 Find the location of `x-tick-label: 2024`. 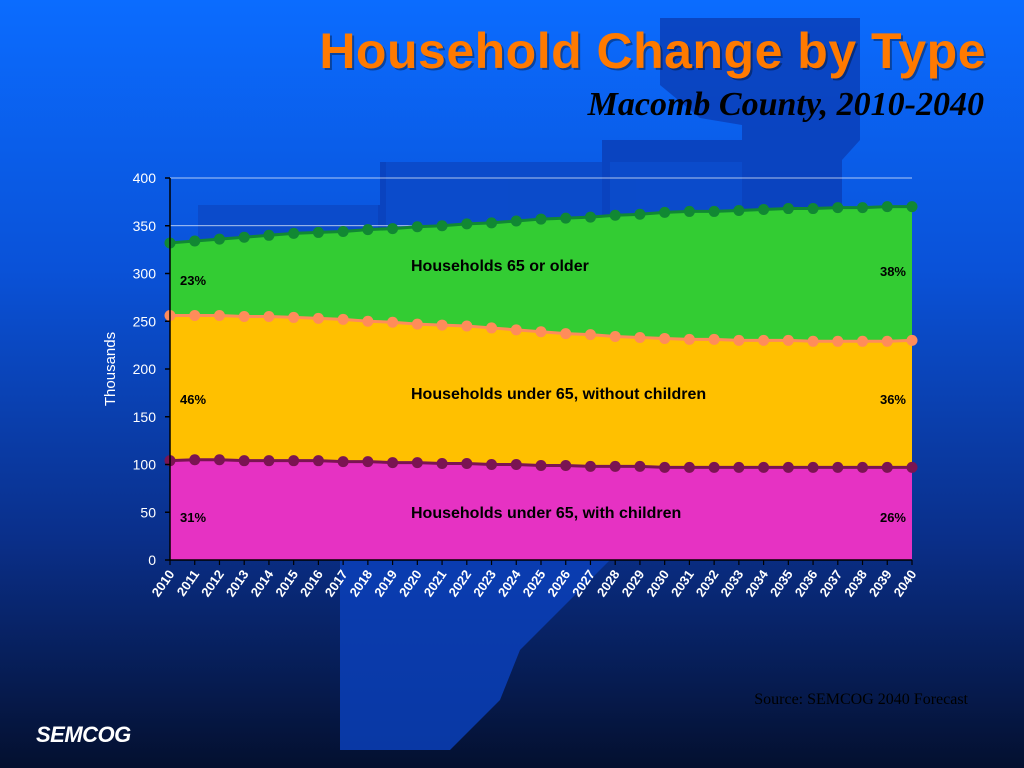

x-tick-label: 2024 is located at coordinates (509, 582).